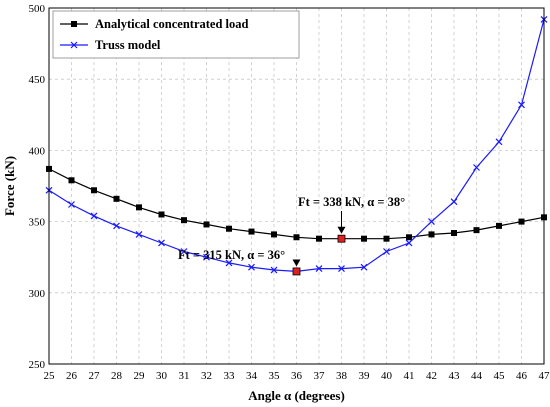 The height and width of the screenshot is (407, 550). I want to click on x-tick-label: 33, so click(230, 376).